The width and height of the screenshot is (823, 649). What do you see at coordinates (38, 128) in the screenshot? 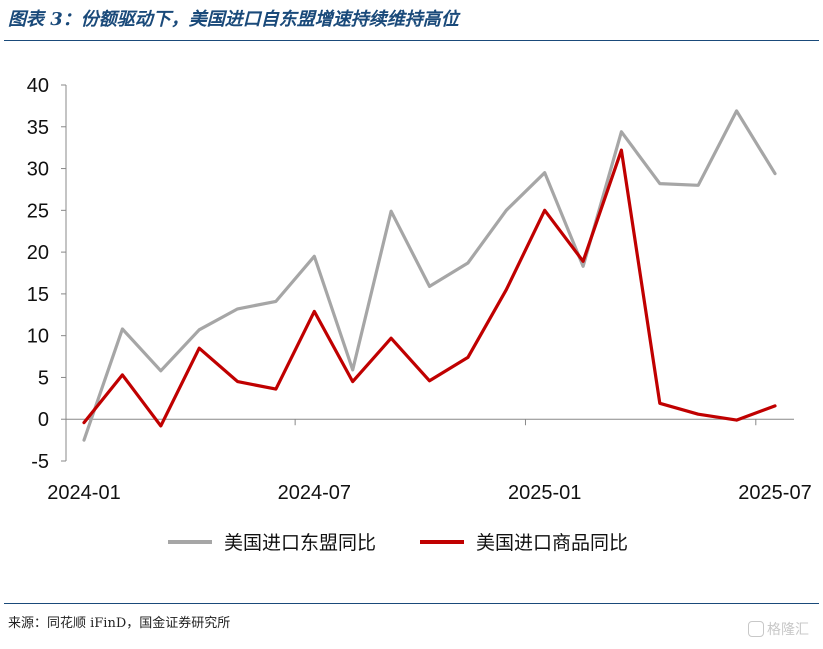
I see `y-tick-label: 35` at bounding box center [38, 128].